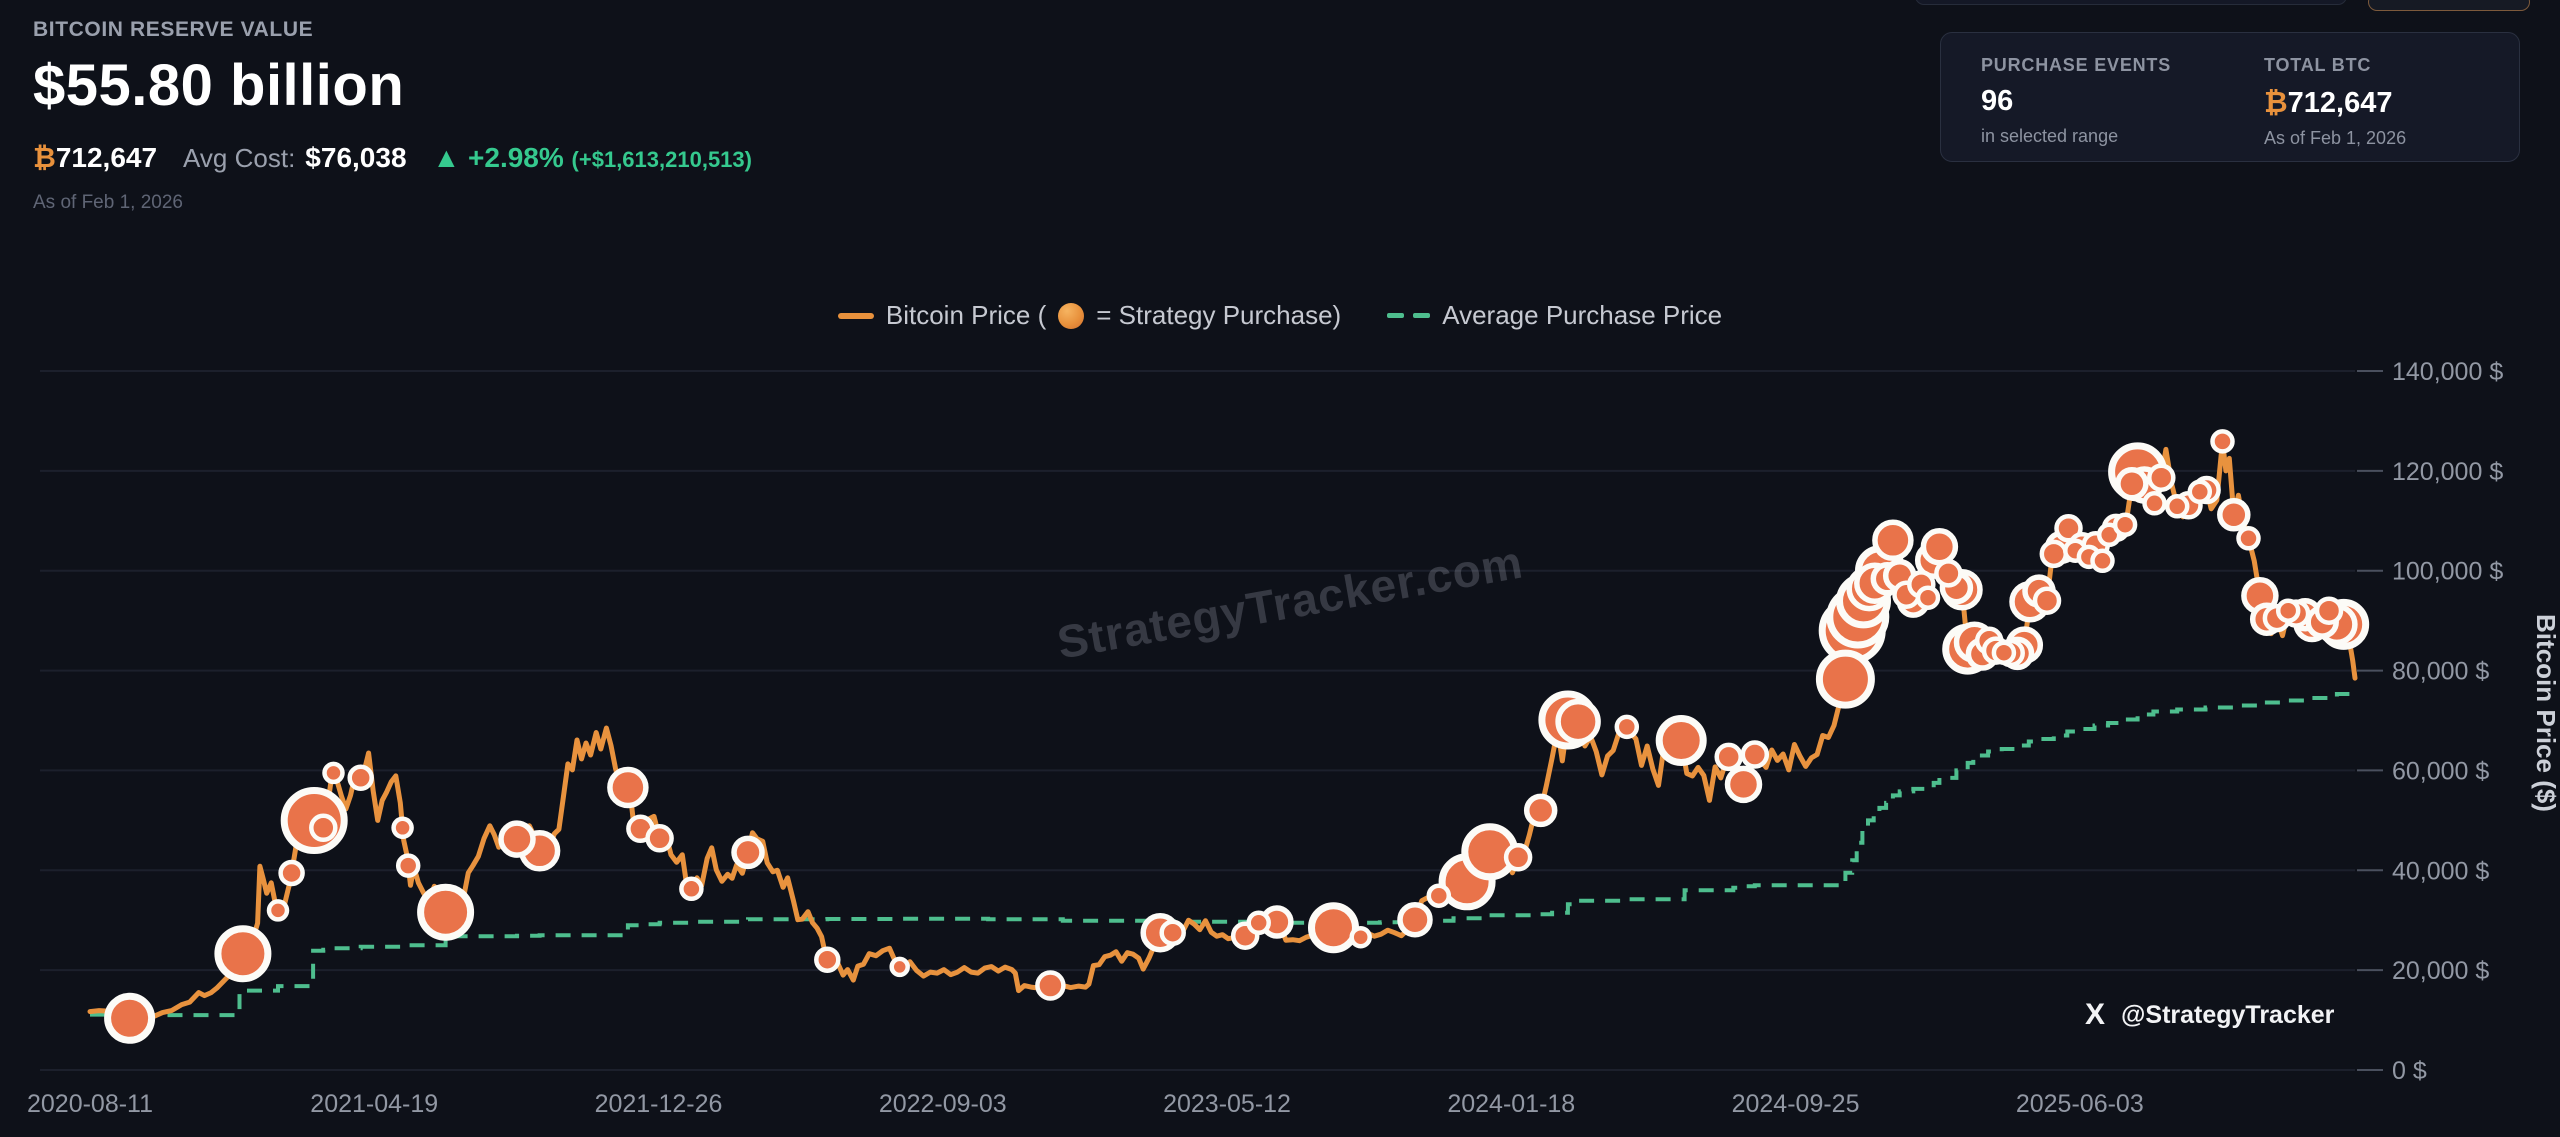 Image resolution: width=2560 pixels, height=1137 pixels. What do you see at coordinates (1997, 101) in the screenshot?
I see `purchase-events-value: 96` at bounding box center [1997, 101].